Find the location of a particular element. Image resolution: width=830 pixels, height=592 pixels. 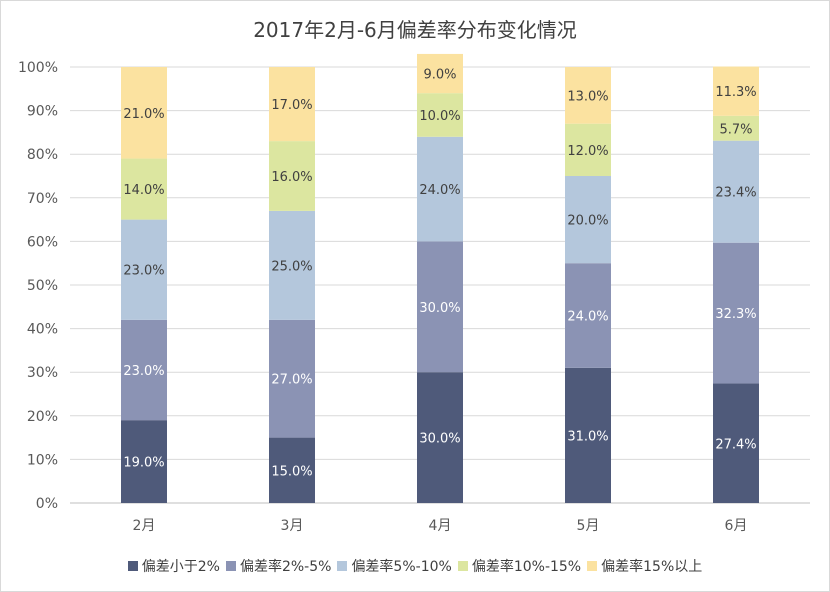

y-tick-label: 50% is located at coordinates (42, 286).